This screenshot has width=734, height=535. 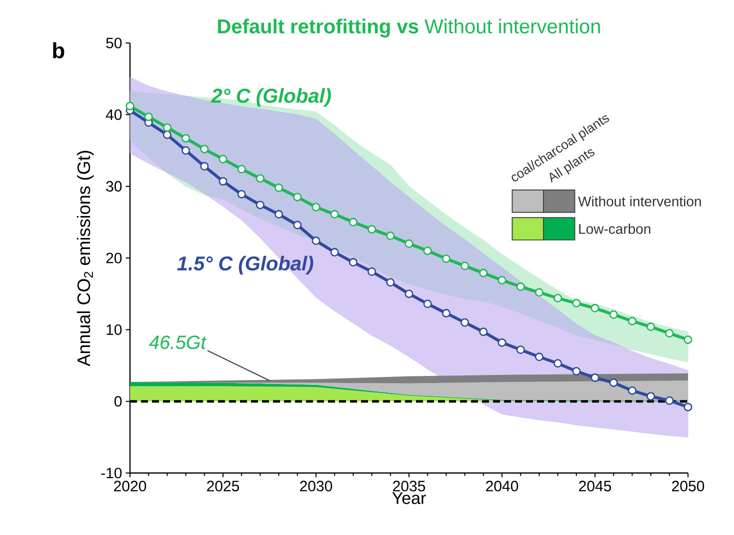 I want to click on series-label: 2° C (Global), so click(x=270, y=97).